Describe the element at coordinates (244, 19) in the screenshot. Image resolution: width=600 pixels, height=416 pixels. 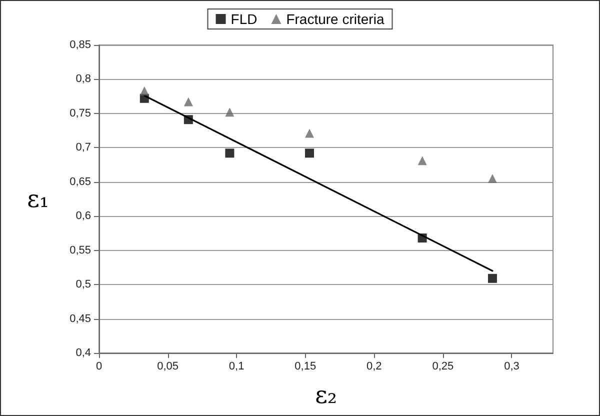
I see `legend-label: FLD` at that location.